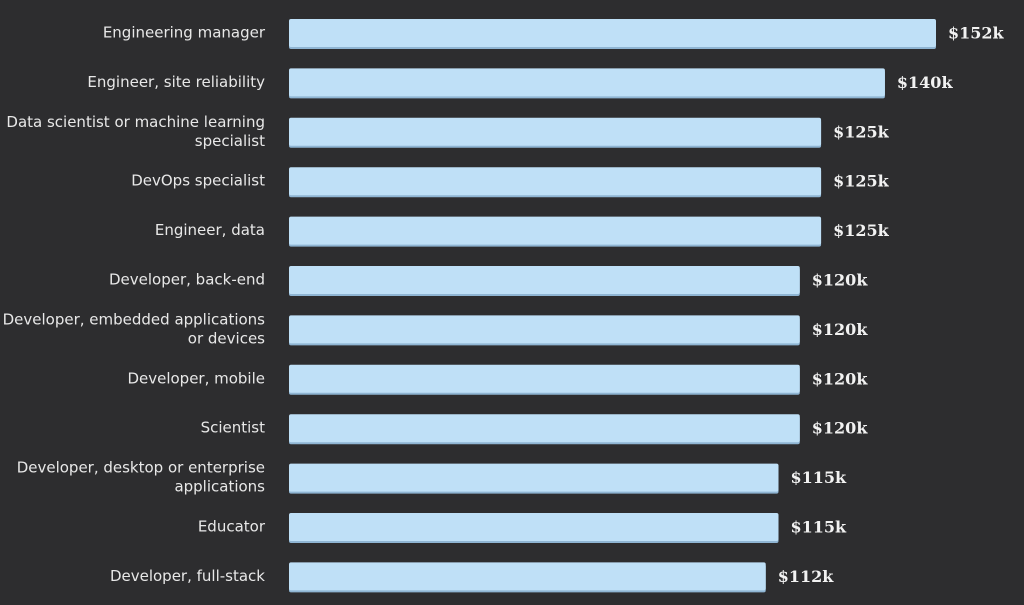 This screenshot has width=1024, height=605. What do you see at coordinates (806, 576) in the screenshot?
I see `value-label: $112k` at bounding box center [806, 576].